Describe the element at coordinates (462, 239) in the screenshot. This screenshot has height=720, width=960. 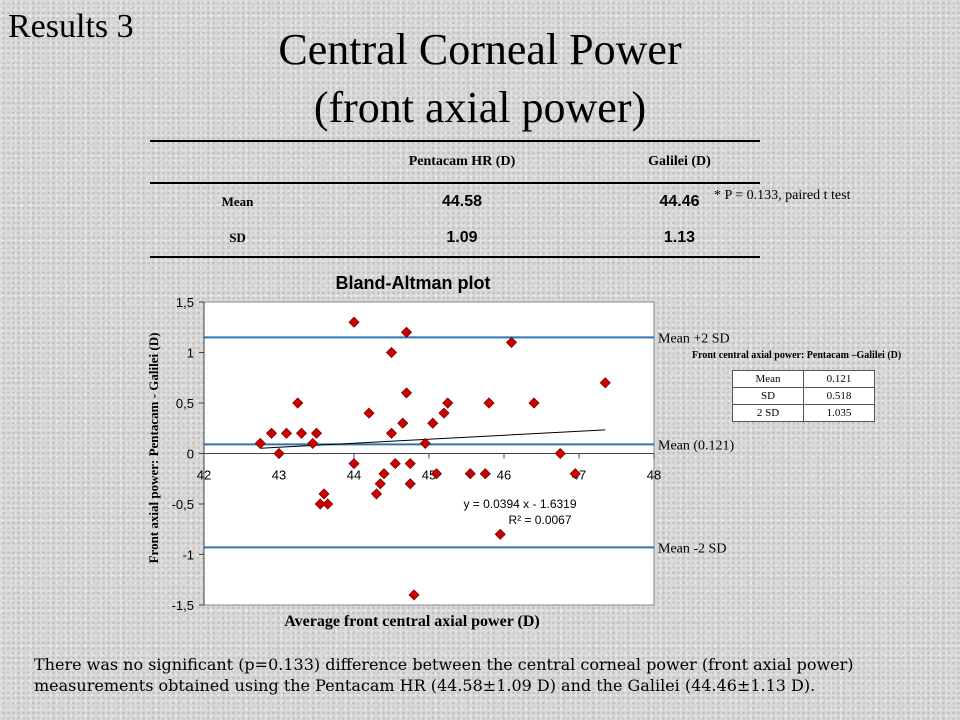
I see `pentacam-sd: 1.09` at that location.